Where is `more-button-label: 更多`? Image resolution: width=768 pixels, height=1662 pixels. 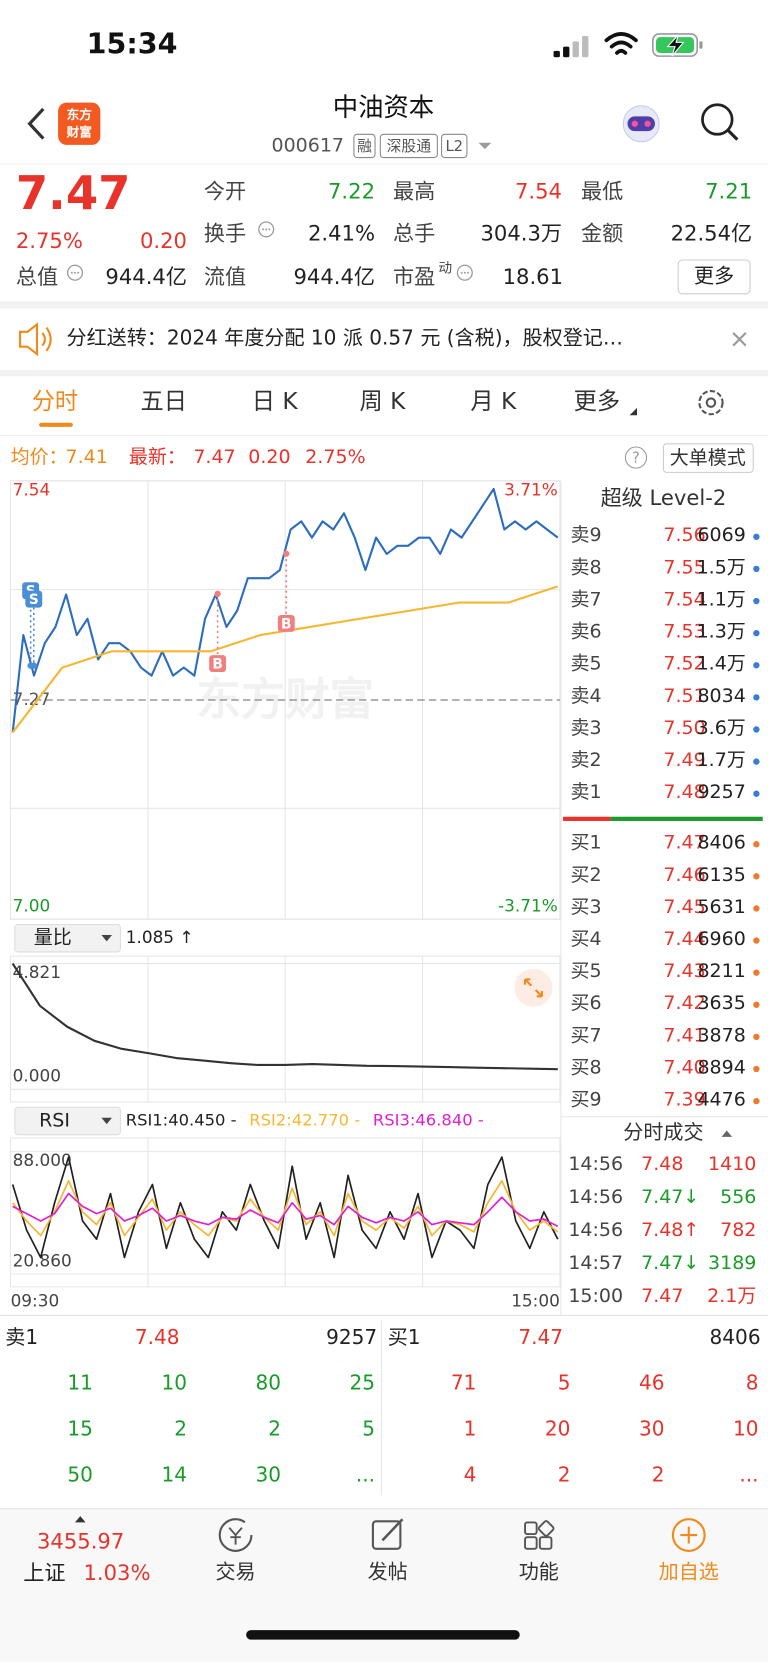
more-button-label: 更多 is located at coordinates (714, 275).